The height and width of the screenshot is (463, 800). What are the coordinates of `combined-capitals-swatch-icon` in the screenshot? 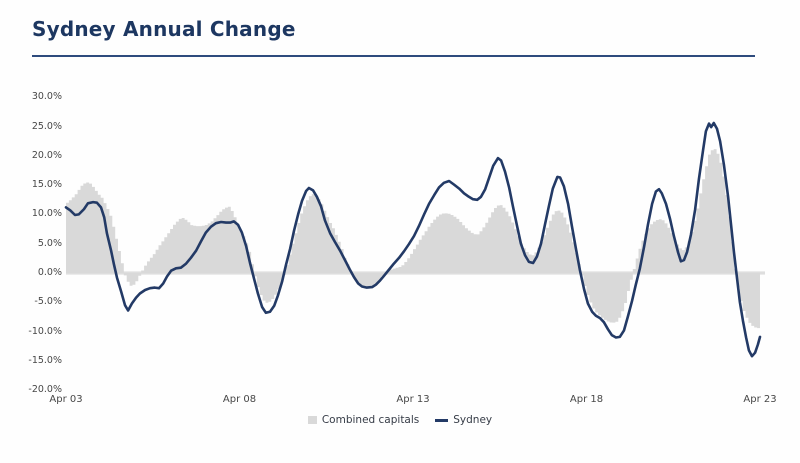 It's located at (312, 420).